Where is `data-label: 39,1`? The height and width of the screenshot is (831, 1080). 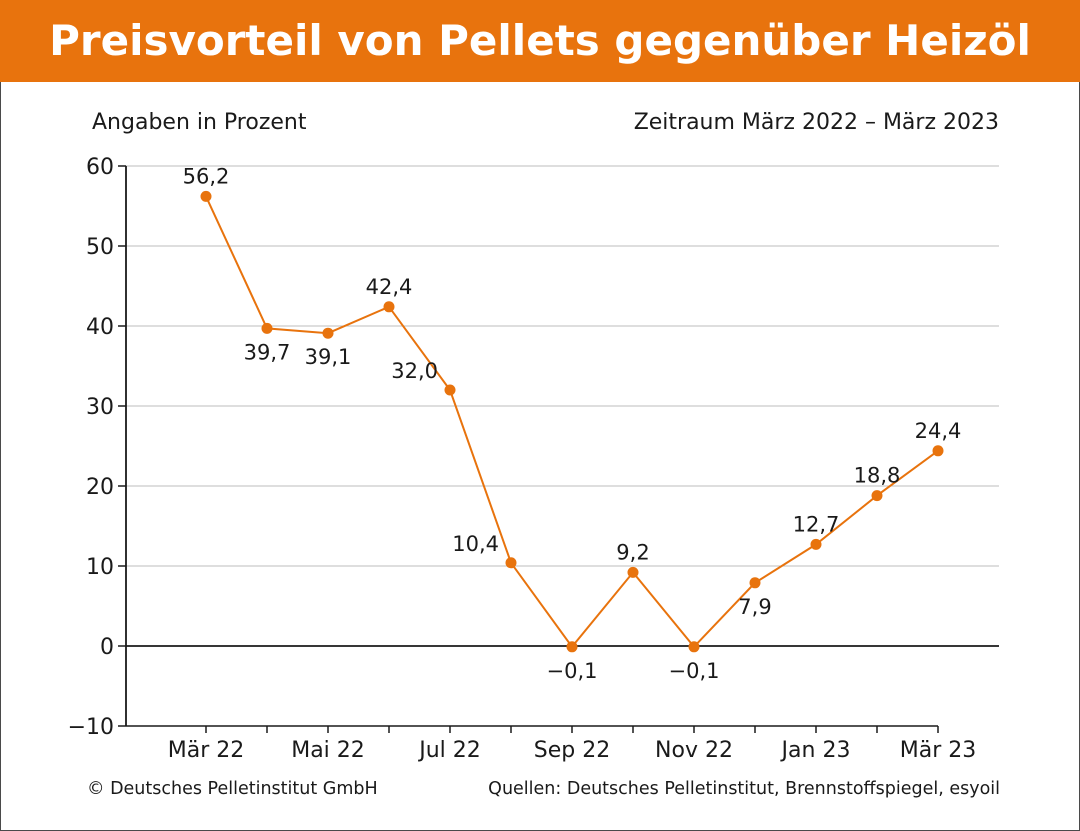 data-label: 39,1 is located at coordinates (328, 357).